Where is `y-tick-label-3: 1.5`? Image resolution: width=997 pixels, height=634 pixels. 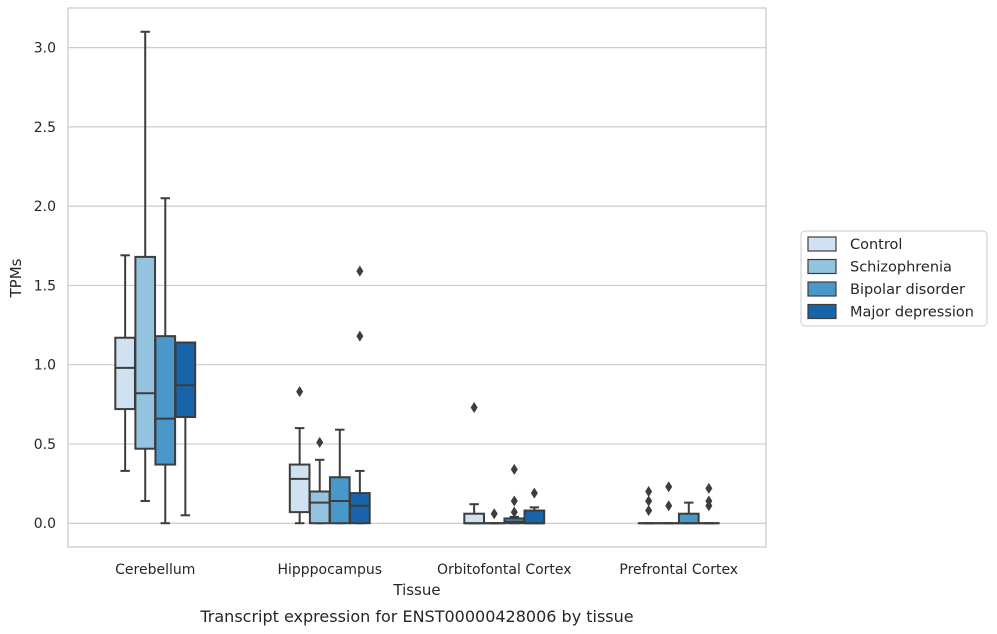 y-tick-label-3: 1.5 is located at coordinates (45, 286).